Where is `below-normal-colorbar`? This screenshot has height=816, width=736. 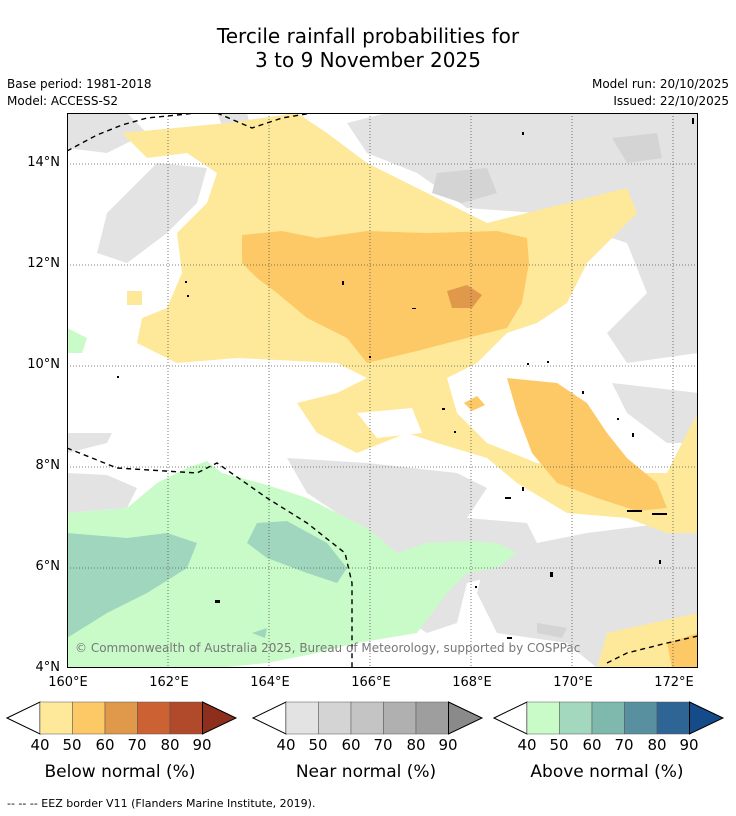 below-normal-colorbar is located at coordinates (122, 718).